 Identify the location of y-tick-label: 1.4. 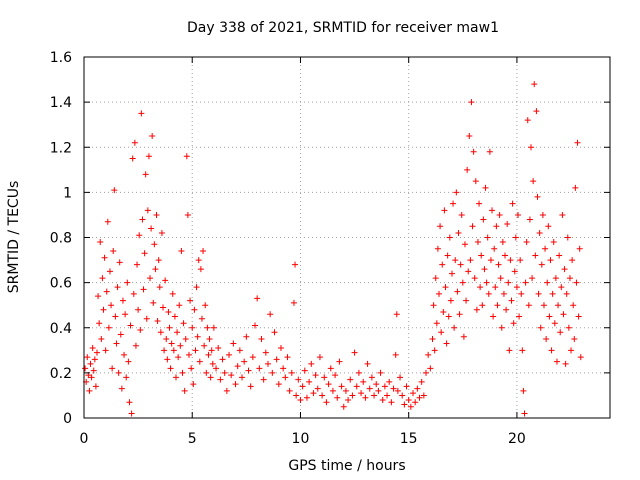
(61, 103).